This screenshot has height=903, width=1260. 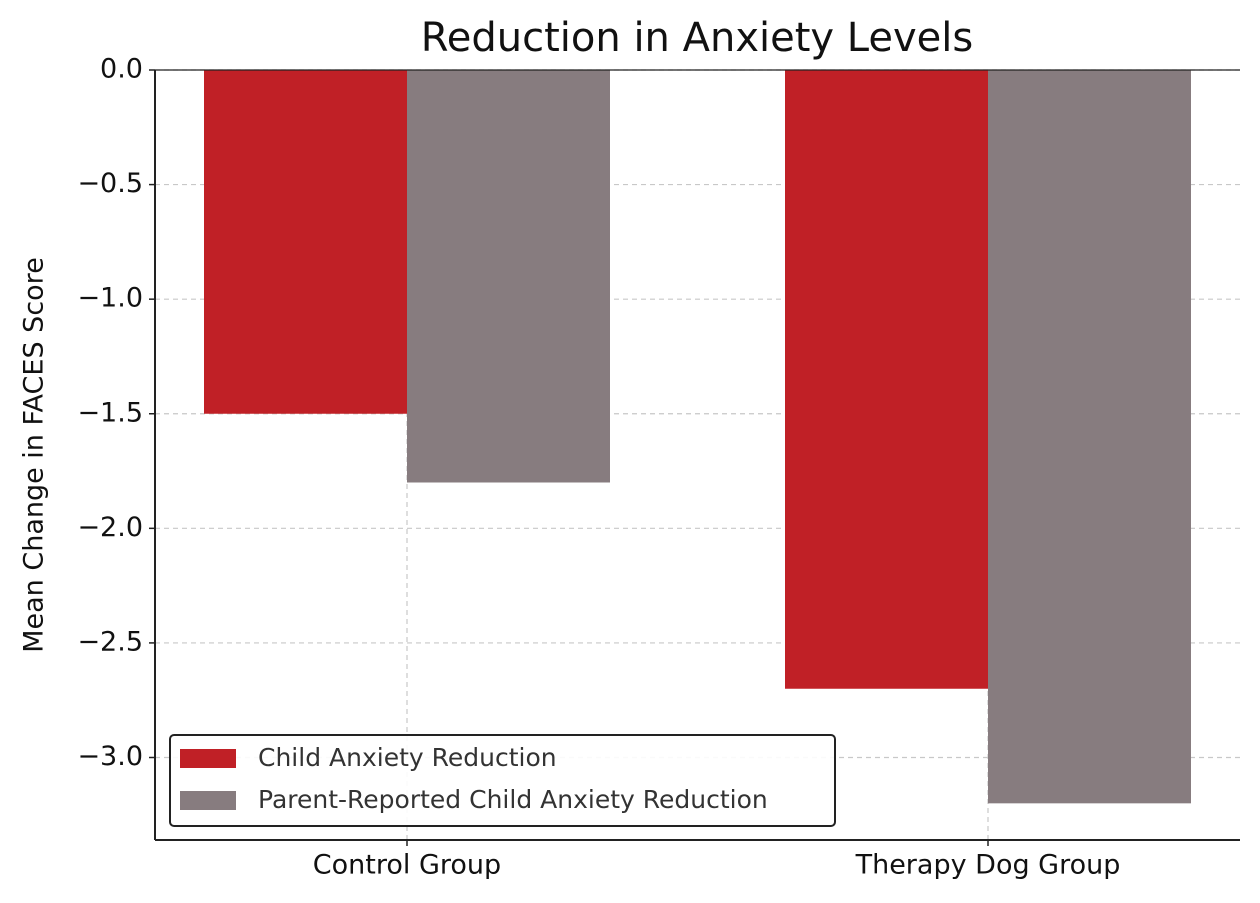 What do you see at coordinates (697, 38) in the screenshot?
I see `chart-title: Reduction in Anxiety Levels` at bounding box center [697, 38].